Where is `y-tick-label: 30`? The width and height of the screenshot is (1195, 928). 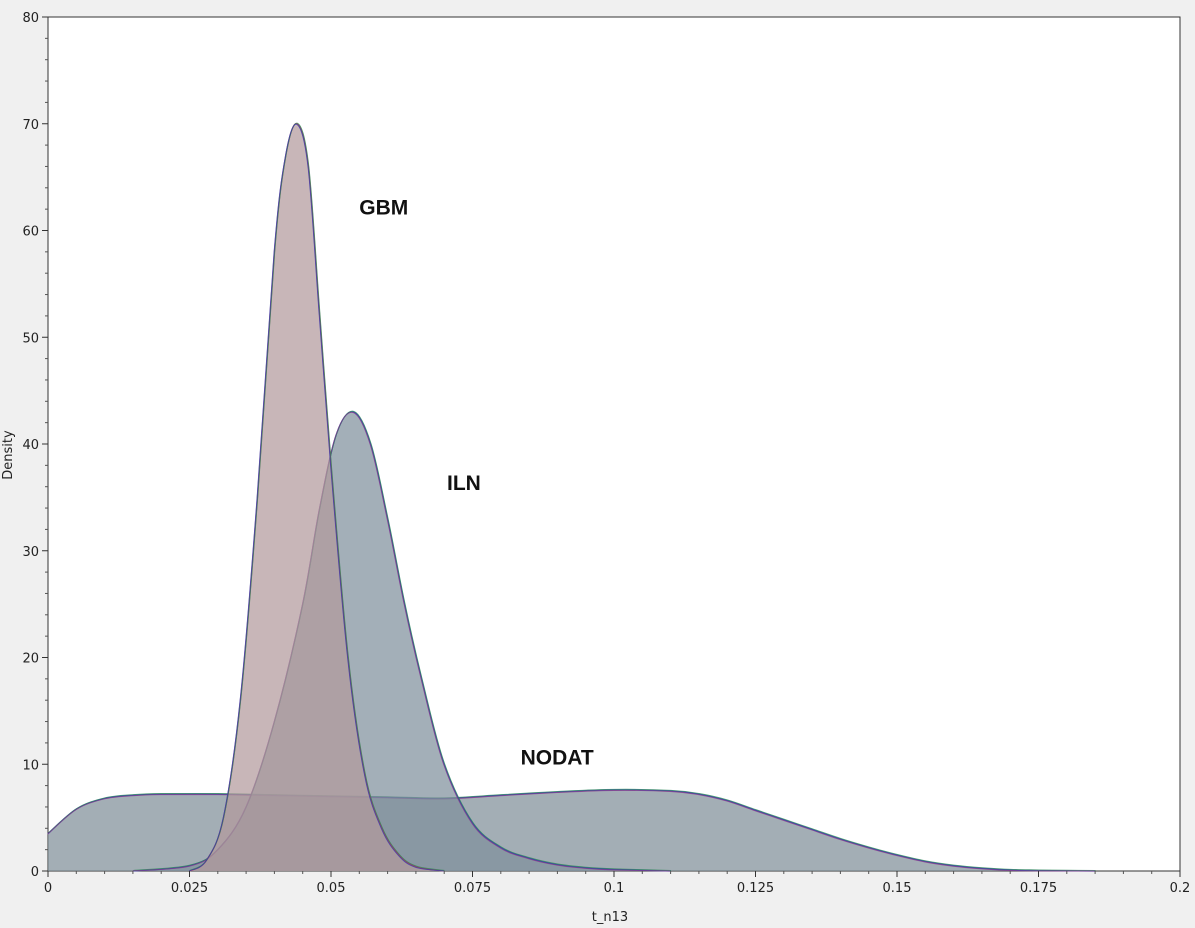
y-tick-label: 30 is located at coordinates (30, 552).